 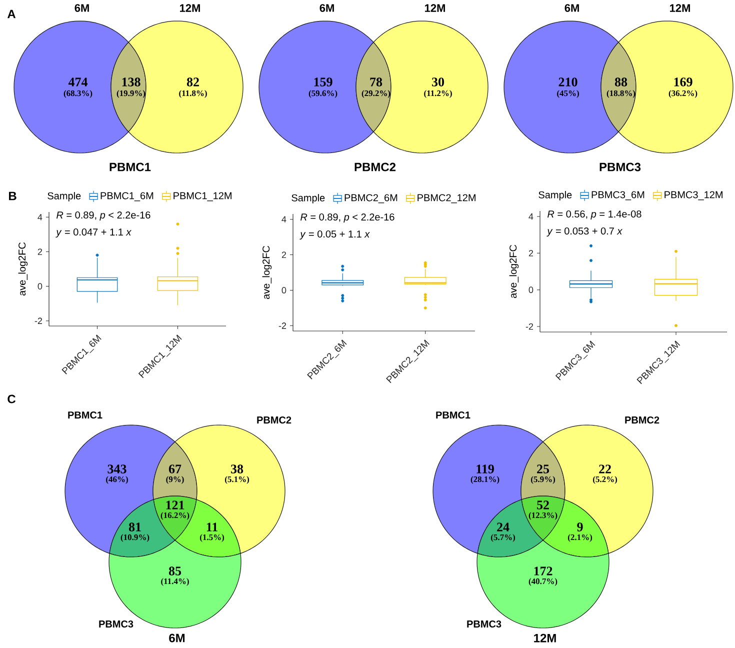 What do you see at coordinates (683, 82) in the screenshot?
I see `data-label: 169` at bounding box center [683, 82].